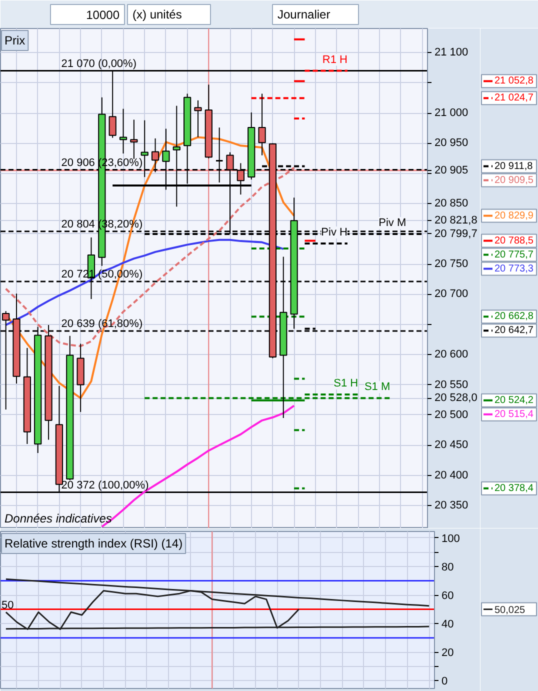 This screenshot has height=691, width=538. What do you see at coordinates (346, 383) in the screenshot?
I see `series-label: S1 H` at bounding box center [346, 383].